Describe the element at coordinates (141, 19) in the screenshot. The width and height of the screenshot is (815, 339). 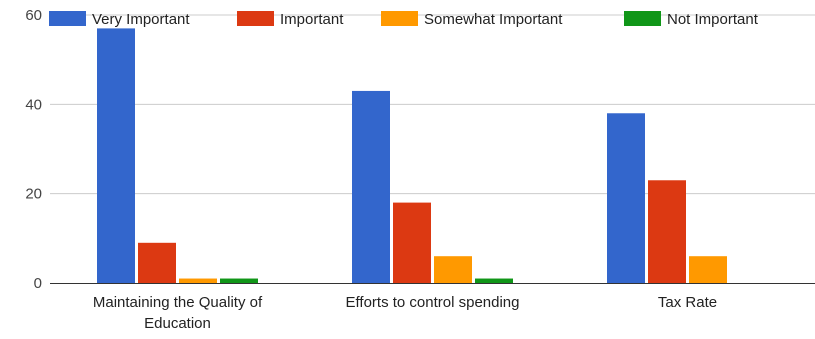
I see `legend-label: Very Important` at that location.